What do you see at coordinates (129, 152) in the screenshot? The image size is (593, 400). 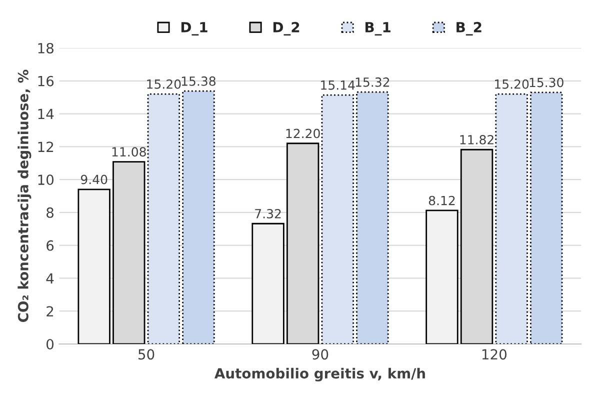 I see `data-label: 11.08` at bounding box center [129, 152].